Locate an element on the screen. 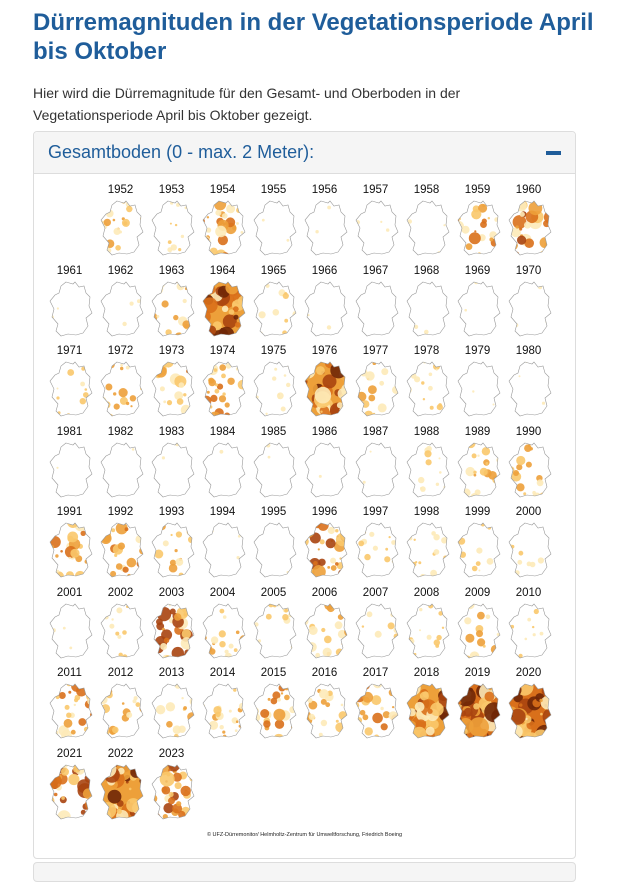 This screenshot has width=621, height=882. year-label: 1983 is located at coordinates (171, 431).